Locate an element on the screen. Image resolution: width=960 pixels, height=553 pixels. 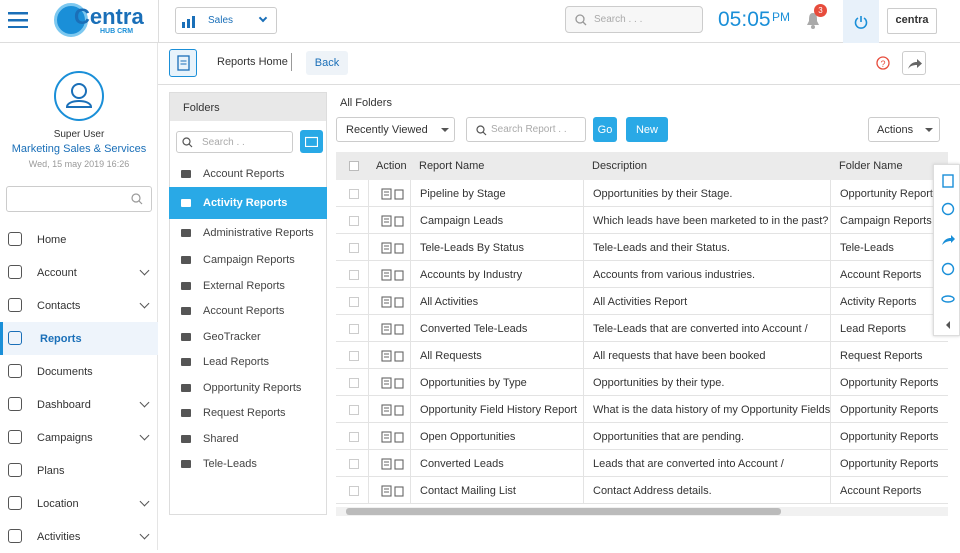
folder-item: Request Reports is located at coordinates (248, 414).